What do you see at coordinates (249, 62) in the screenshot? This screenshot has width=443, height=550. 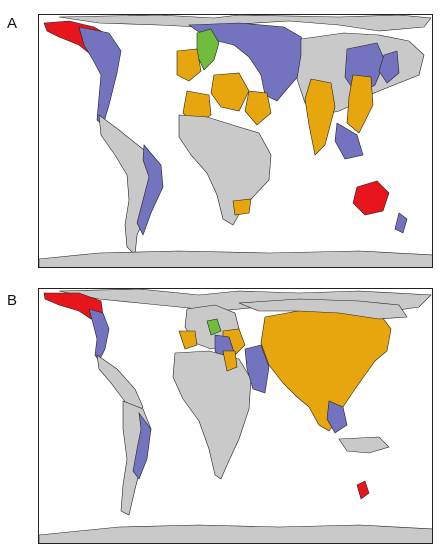 I see `eurasia-blue` at bounding box center [249, 62].